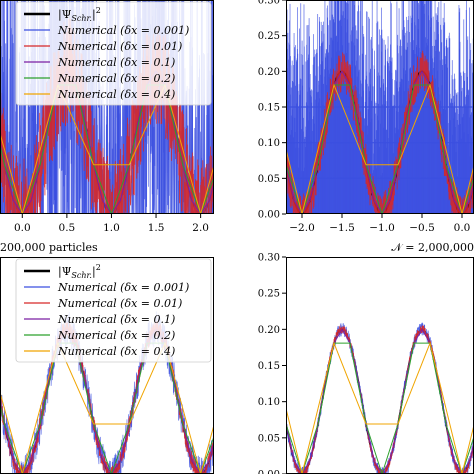  What do you see at coordinates (111, 228) in the screenshot?
I see `x-tick-label: 1.0` at bounding box center [111, 228].